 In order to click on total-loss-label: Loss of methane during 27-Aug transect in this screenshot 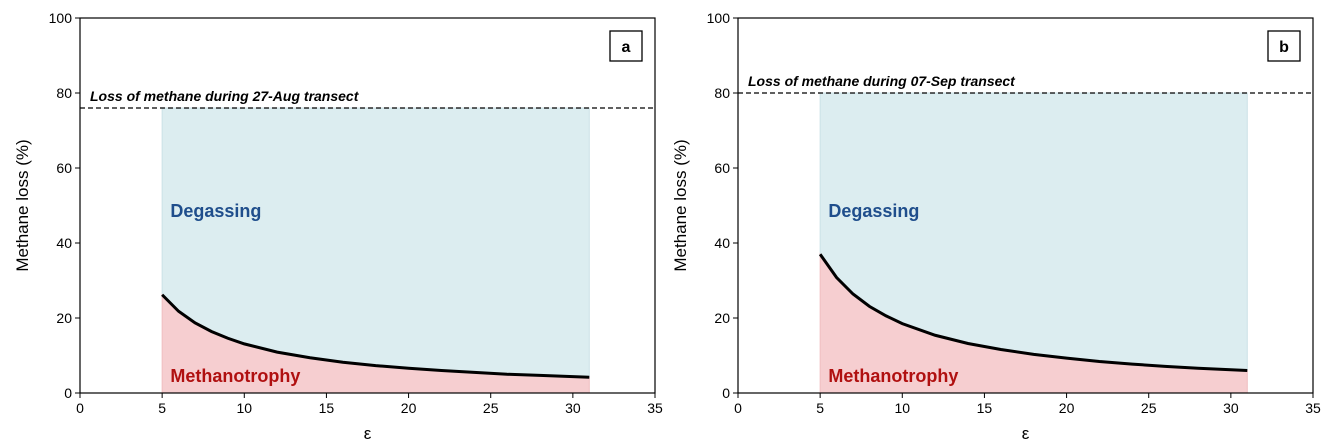, I will do `click(225, 96)`.